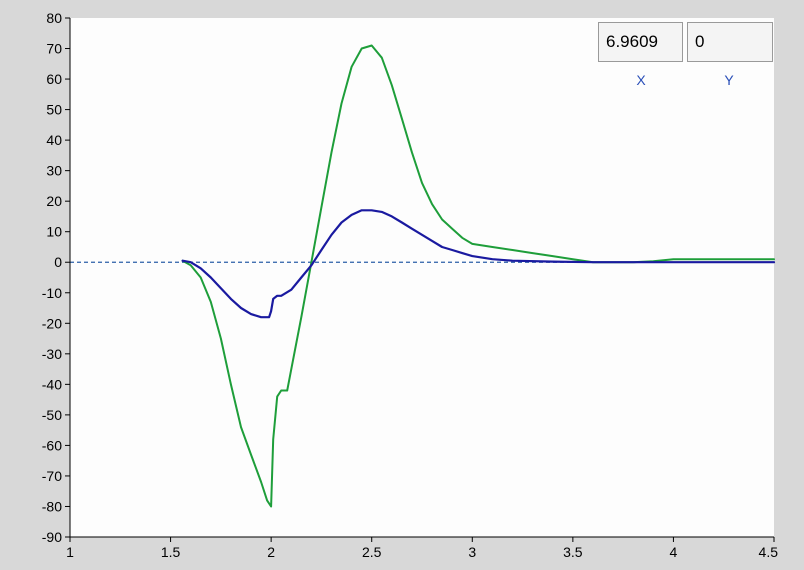  I want to click on cursor-x-value-field: 6.9609, so click(640, 42).